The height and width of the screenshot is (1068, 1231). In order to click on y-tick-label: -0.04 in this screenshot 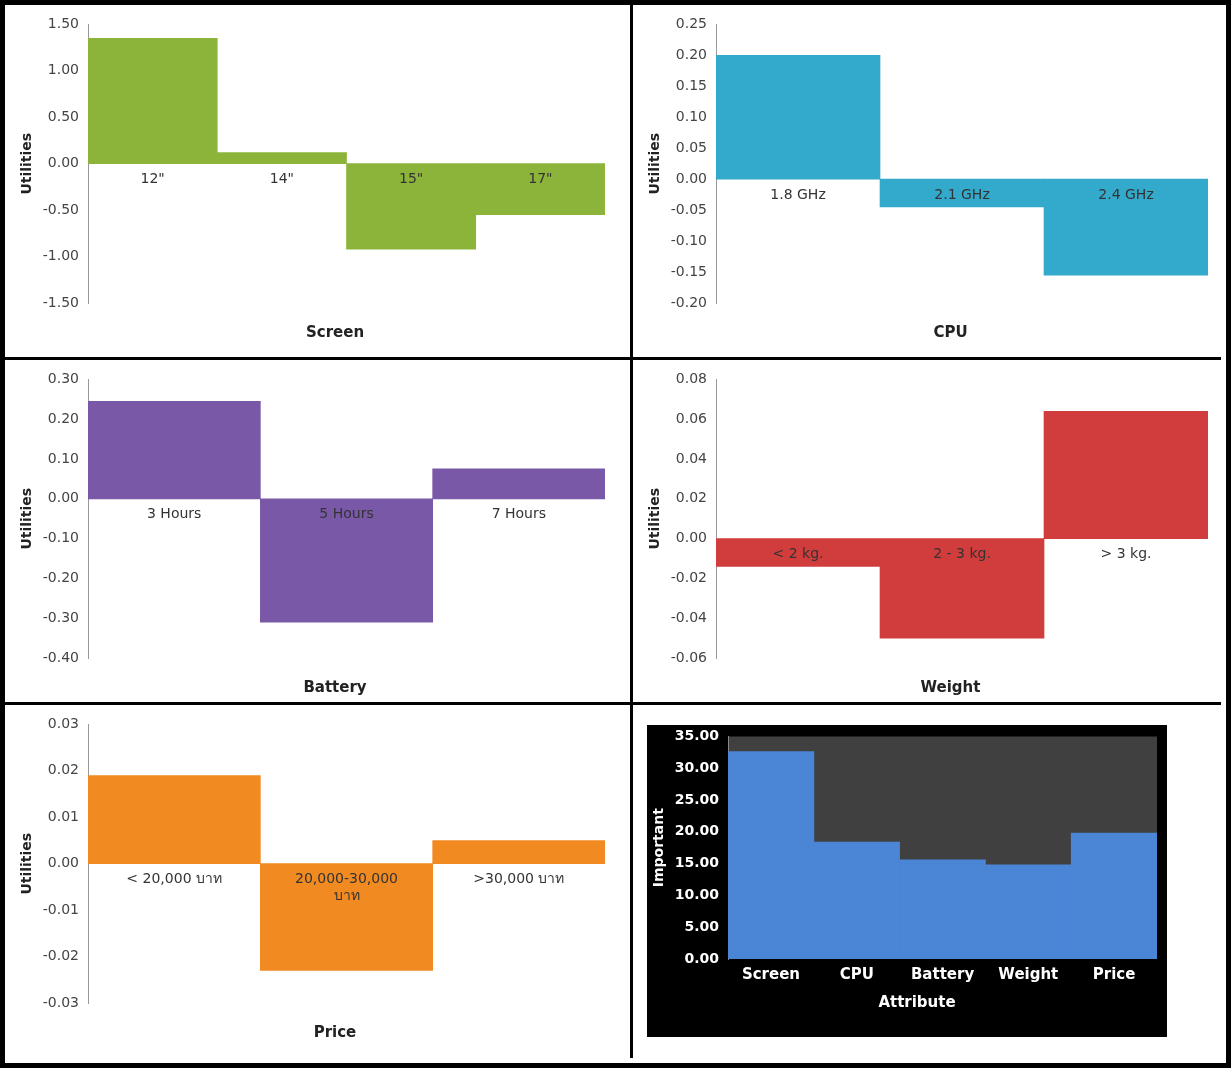, I will do `click(689, 616)`.